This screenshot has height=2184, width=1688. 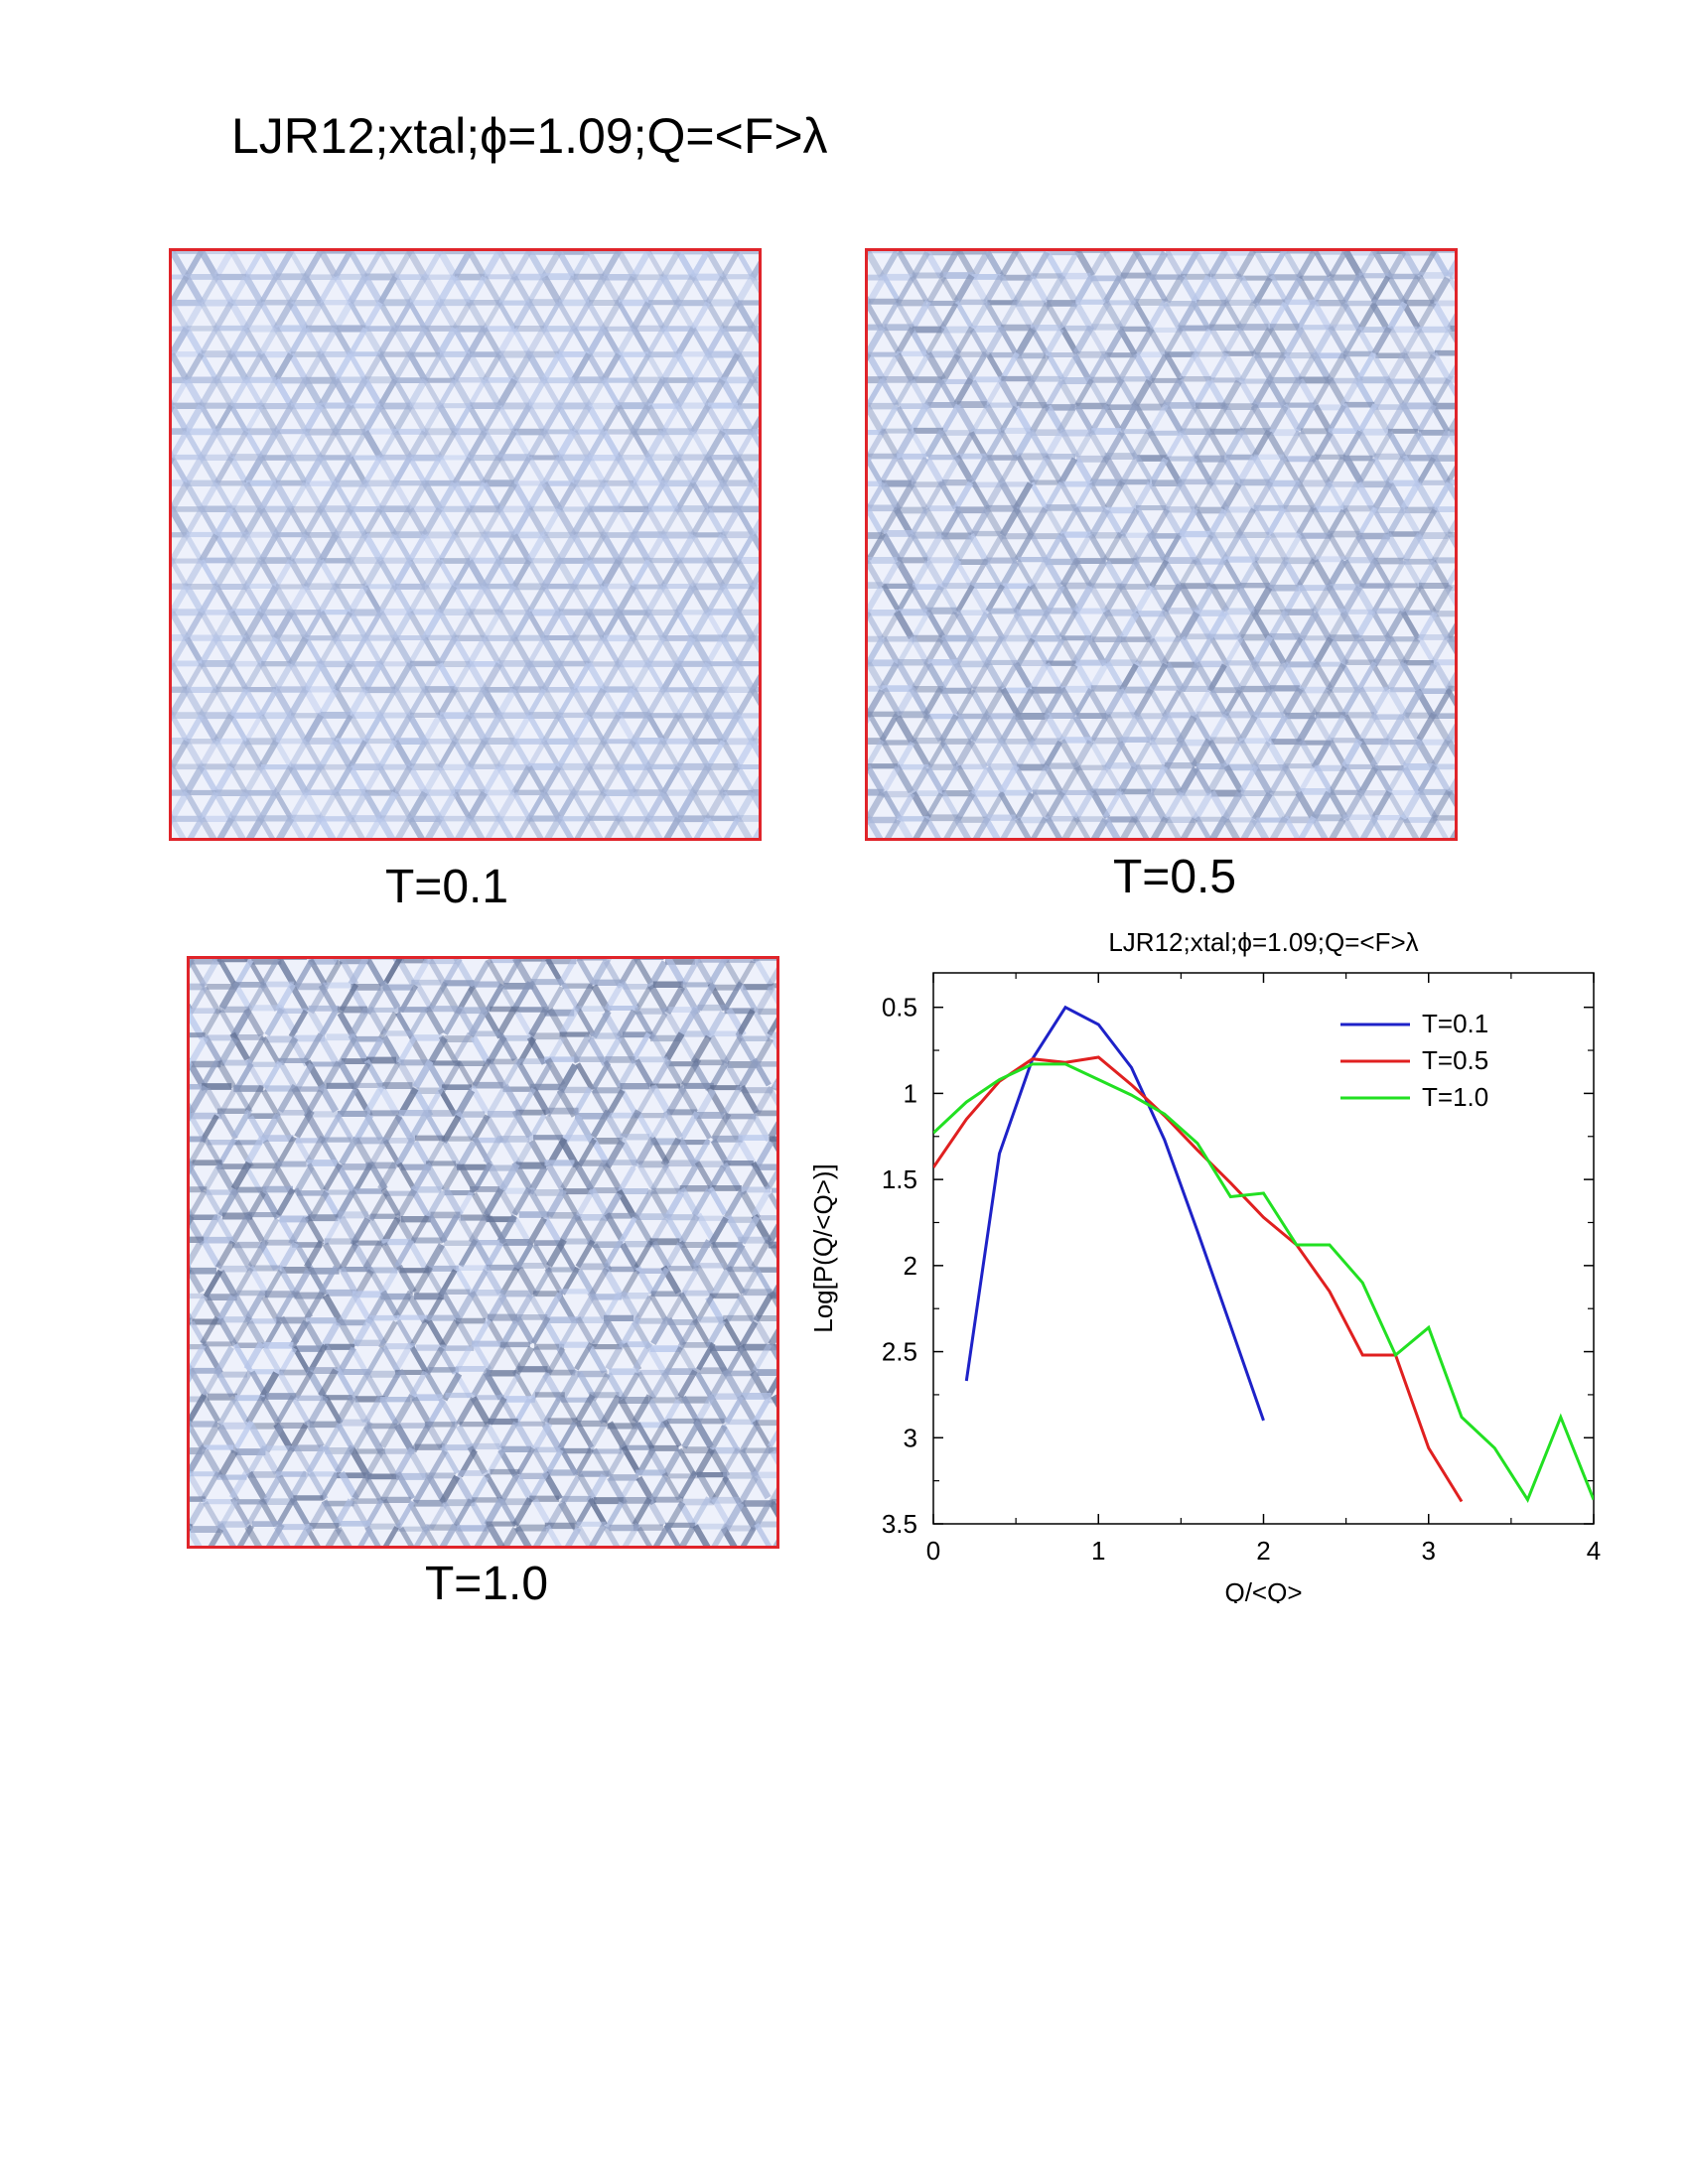 What do you see at coordinates (899, 1352) in the screenshot?
I see `y-tick-label: 2.5` at bounding box center [899, 1352].